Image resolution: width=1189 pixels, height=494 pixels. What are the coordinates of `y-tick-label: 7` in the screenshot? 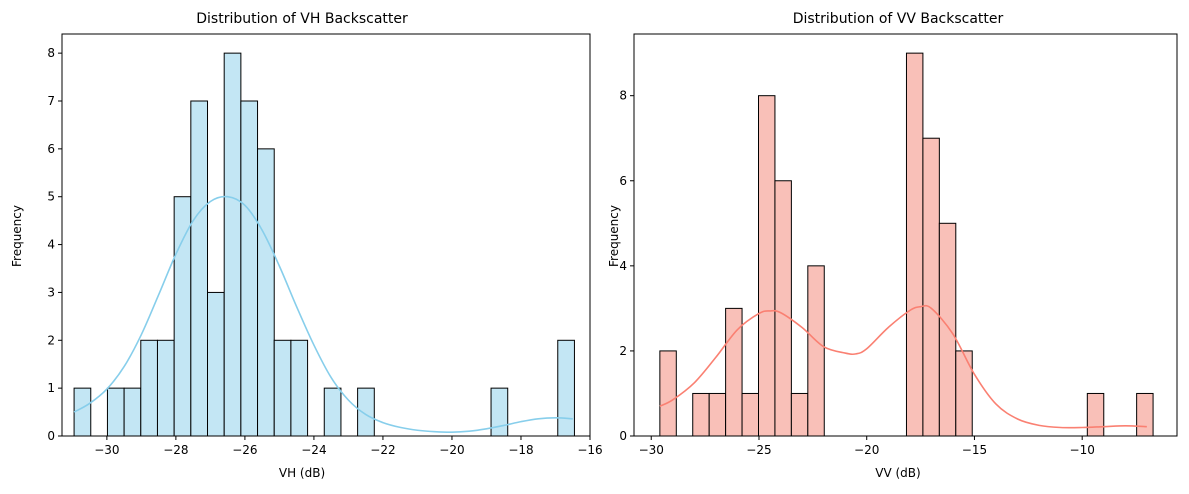 It's located at (51, 101).